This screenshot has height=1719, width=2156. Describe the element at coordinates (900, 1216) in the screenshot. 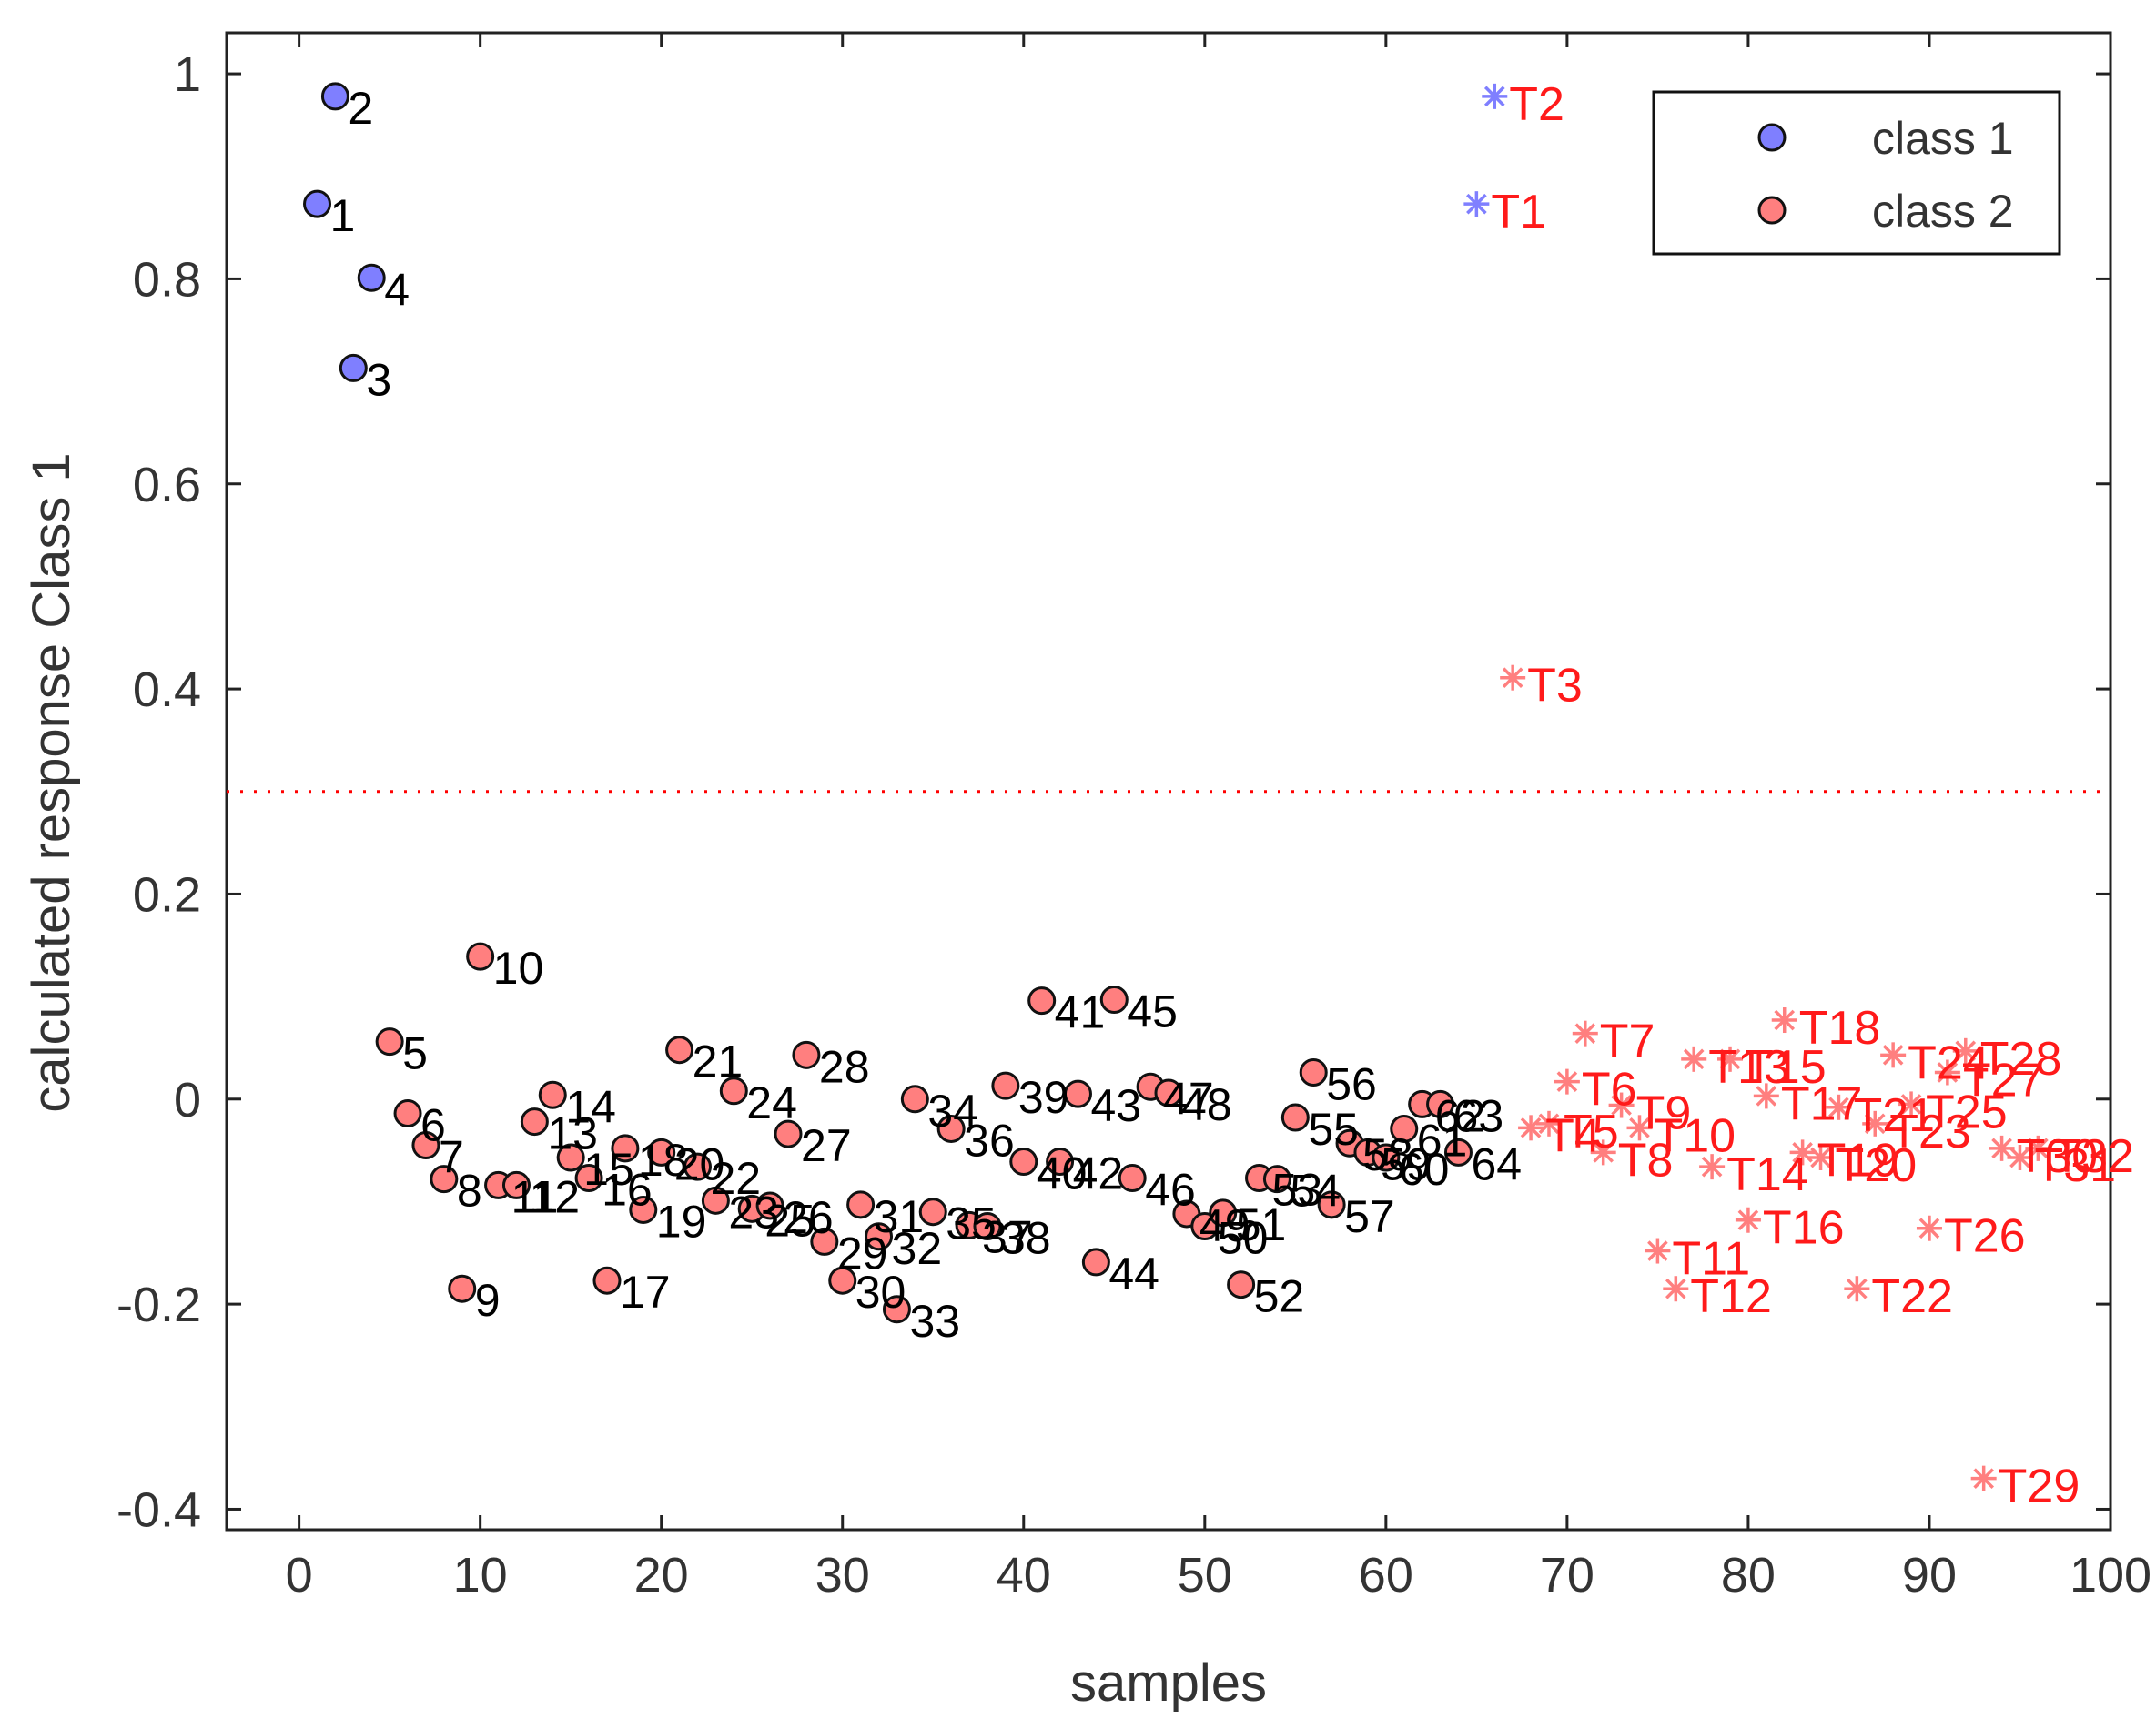

I see `point-label-31: 31` at that location.